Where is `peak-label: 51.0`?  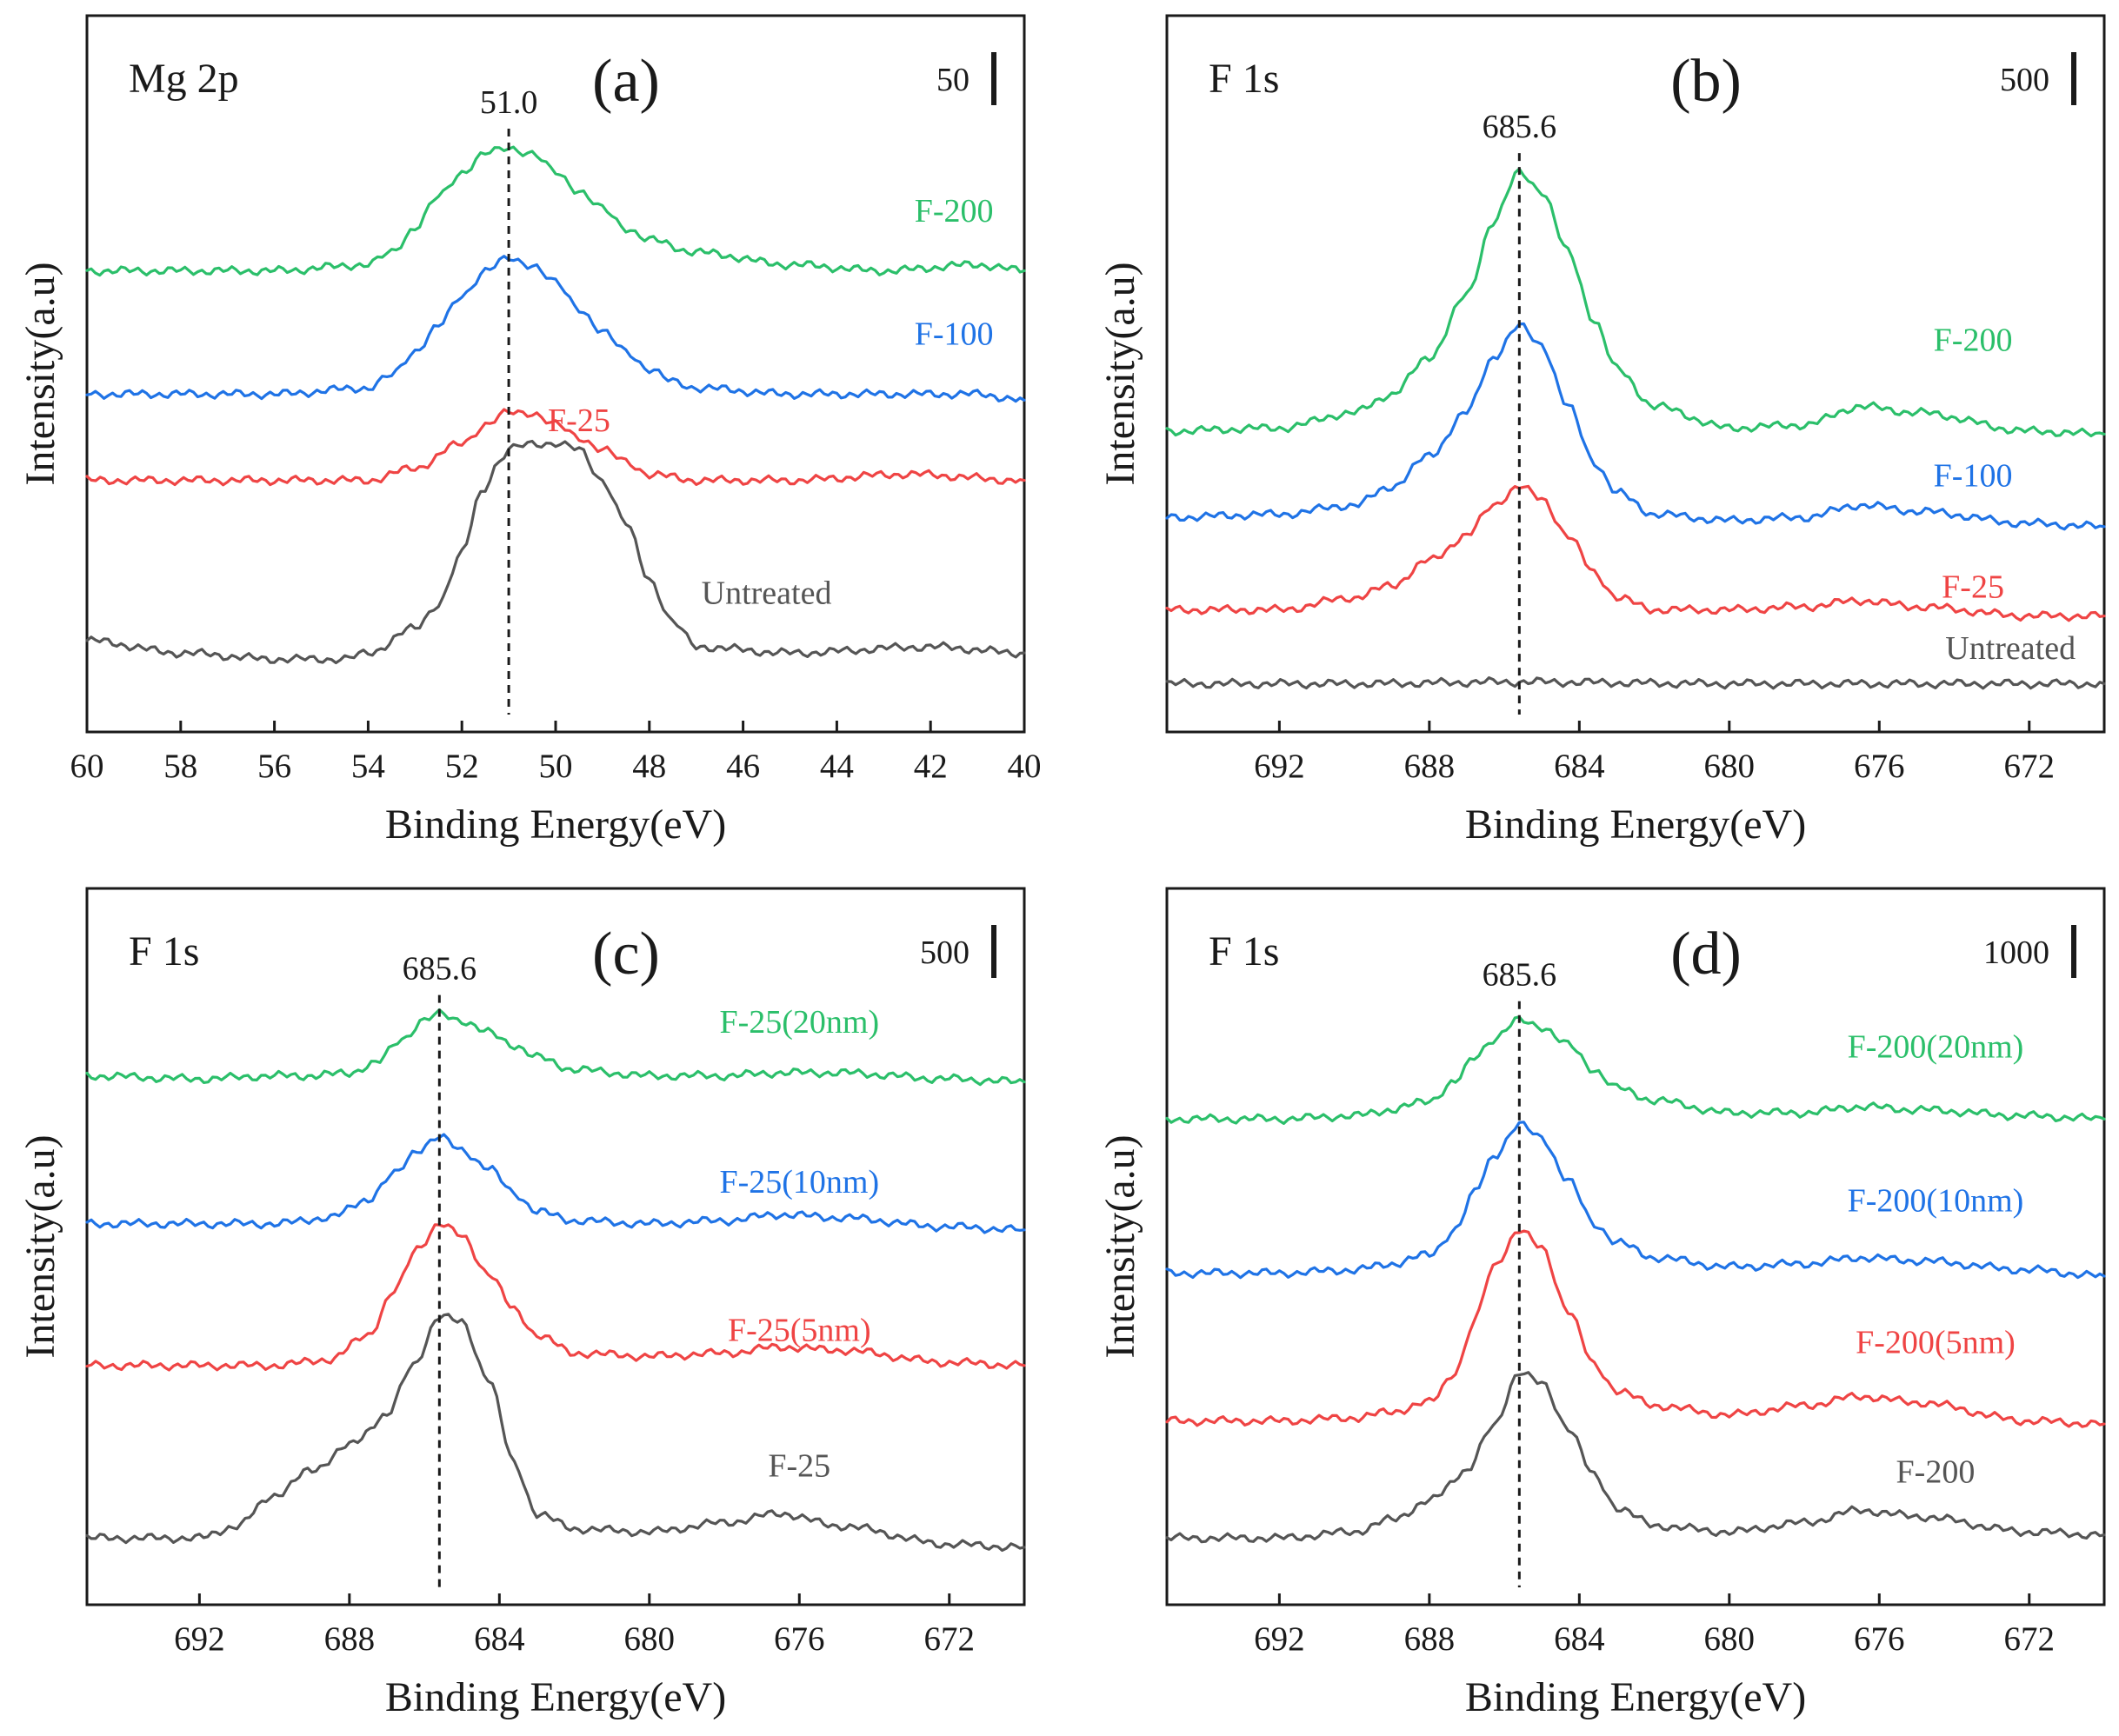 peak-label: 51.0 is located at coordinates (509, 102).